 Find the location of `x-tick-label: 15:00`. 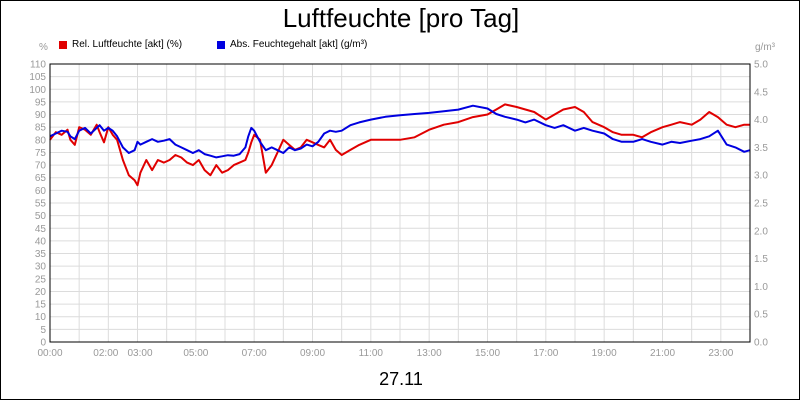

x-tick-label: 15:00 is located at coordinates (487, 353).